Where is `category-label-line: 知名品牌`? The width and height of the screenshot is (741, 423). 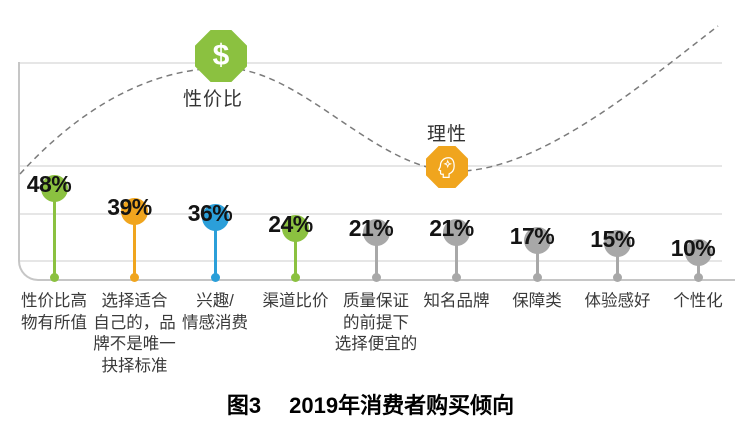
category-label-line: 知名品牌 is located at coordinates (456, 301).